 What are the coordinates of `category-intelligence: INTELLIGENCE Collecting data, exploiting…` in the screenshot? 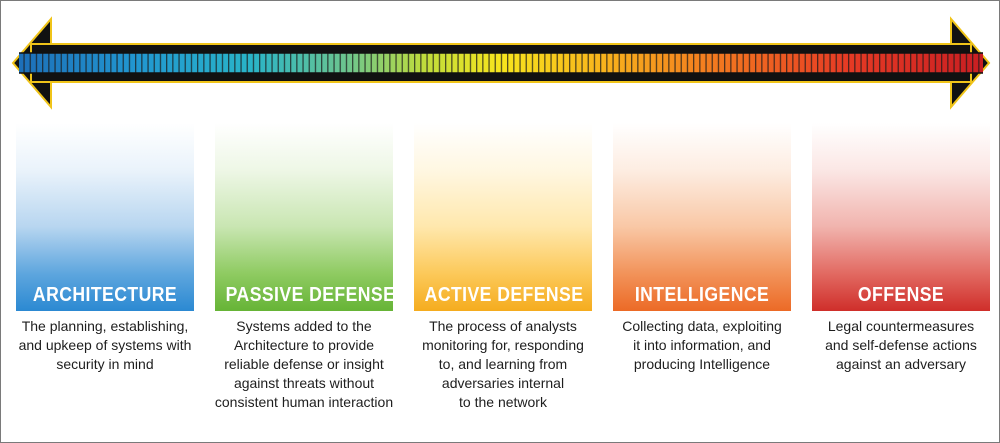 It's located at (702, 248).